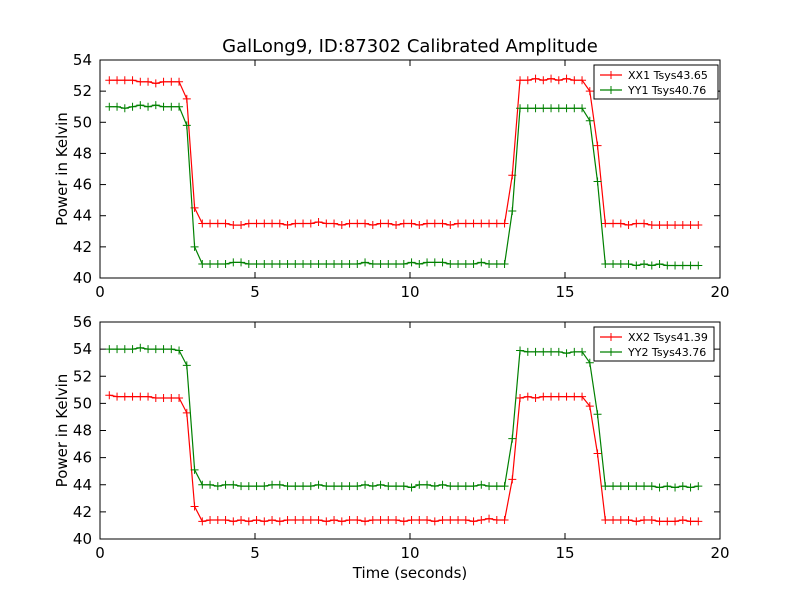 The height and width of the screenshot is (600, 800). Describe the element at coordinates (410, 46) in the screenshot. I see `figure-title: GalLong9, ID:87302 Calibrated Amplitude` at that location.